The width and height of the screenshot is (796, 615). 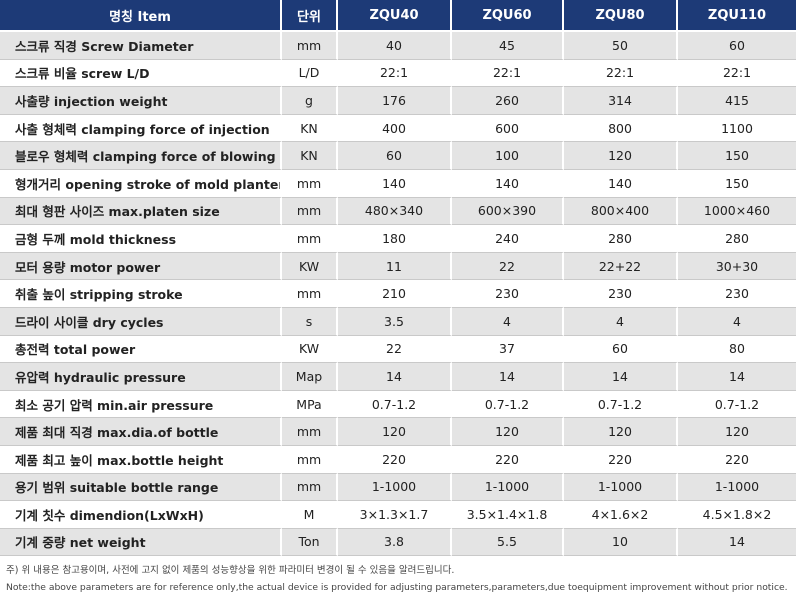 What do you see at coordinates (621, 211) in the screenshot?
I see `value-cell: 800×400` at bounding box center [621, 211].